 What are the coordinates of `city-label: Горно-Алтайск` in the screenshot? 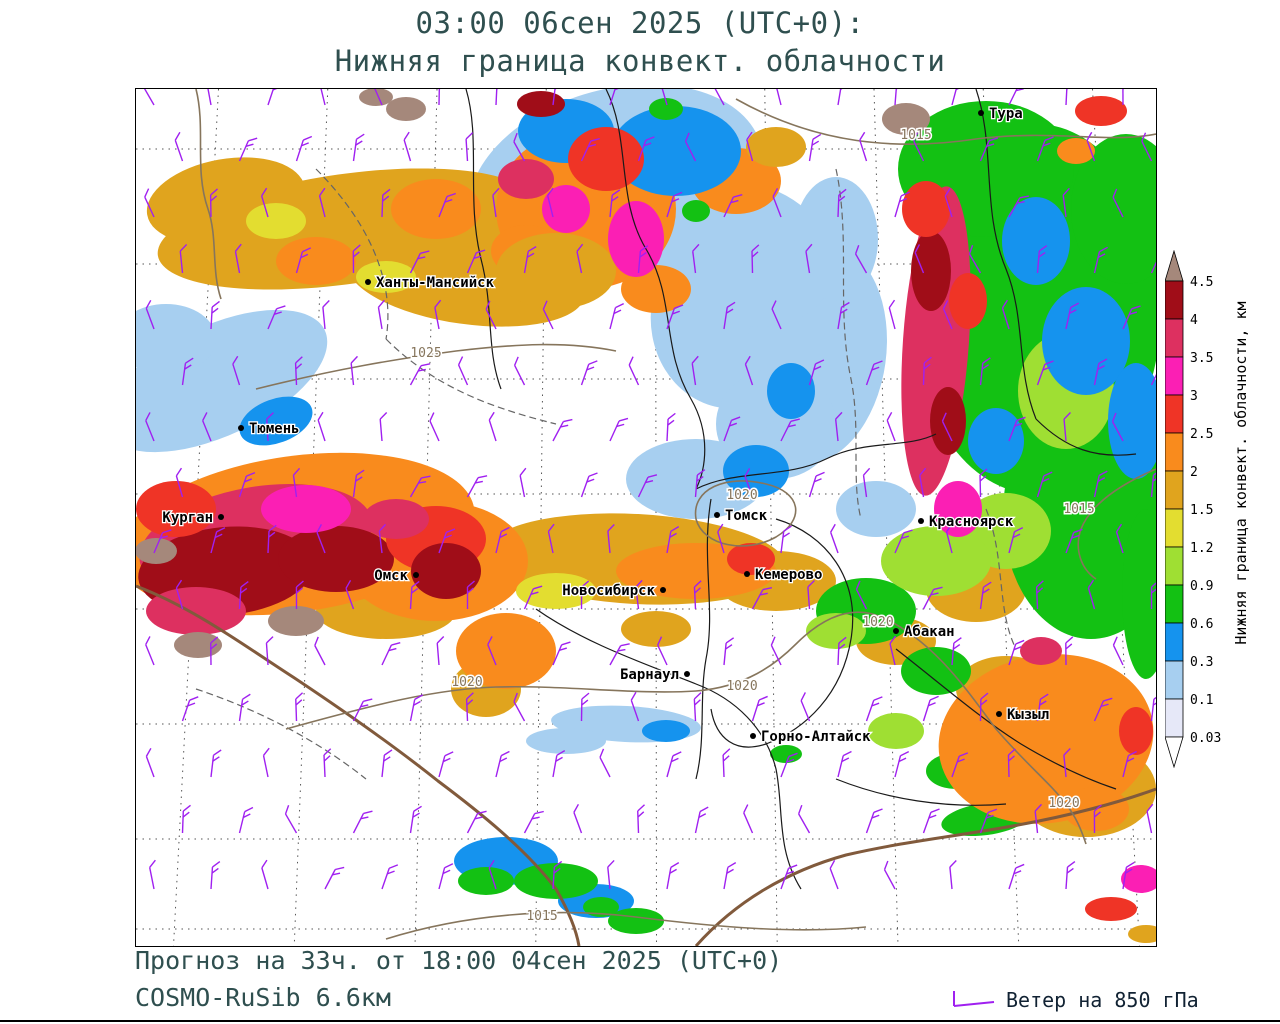 It's located at (816, 737).